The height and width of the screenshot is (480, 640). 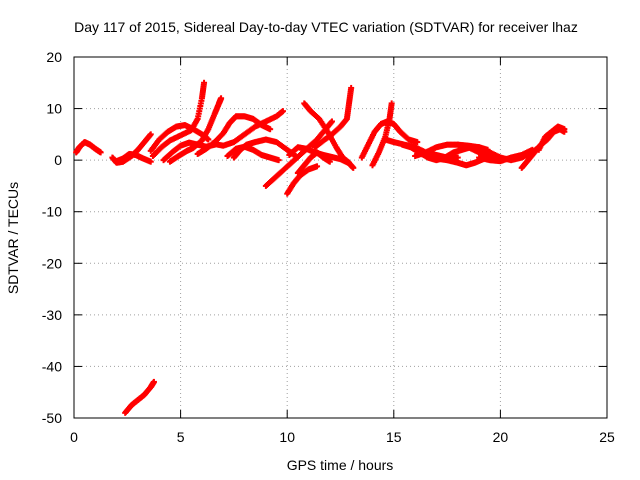 What do you see at coordinates (52, 366) in the screenshot?
I see `y-tick-label: -40` at bounding box center [52, 366].